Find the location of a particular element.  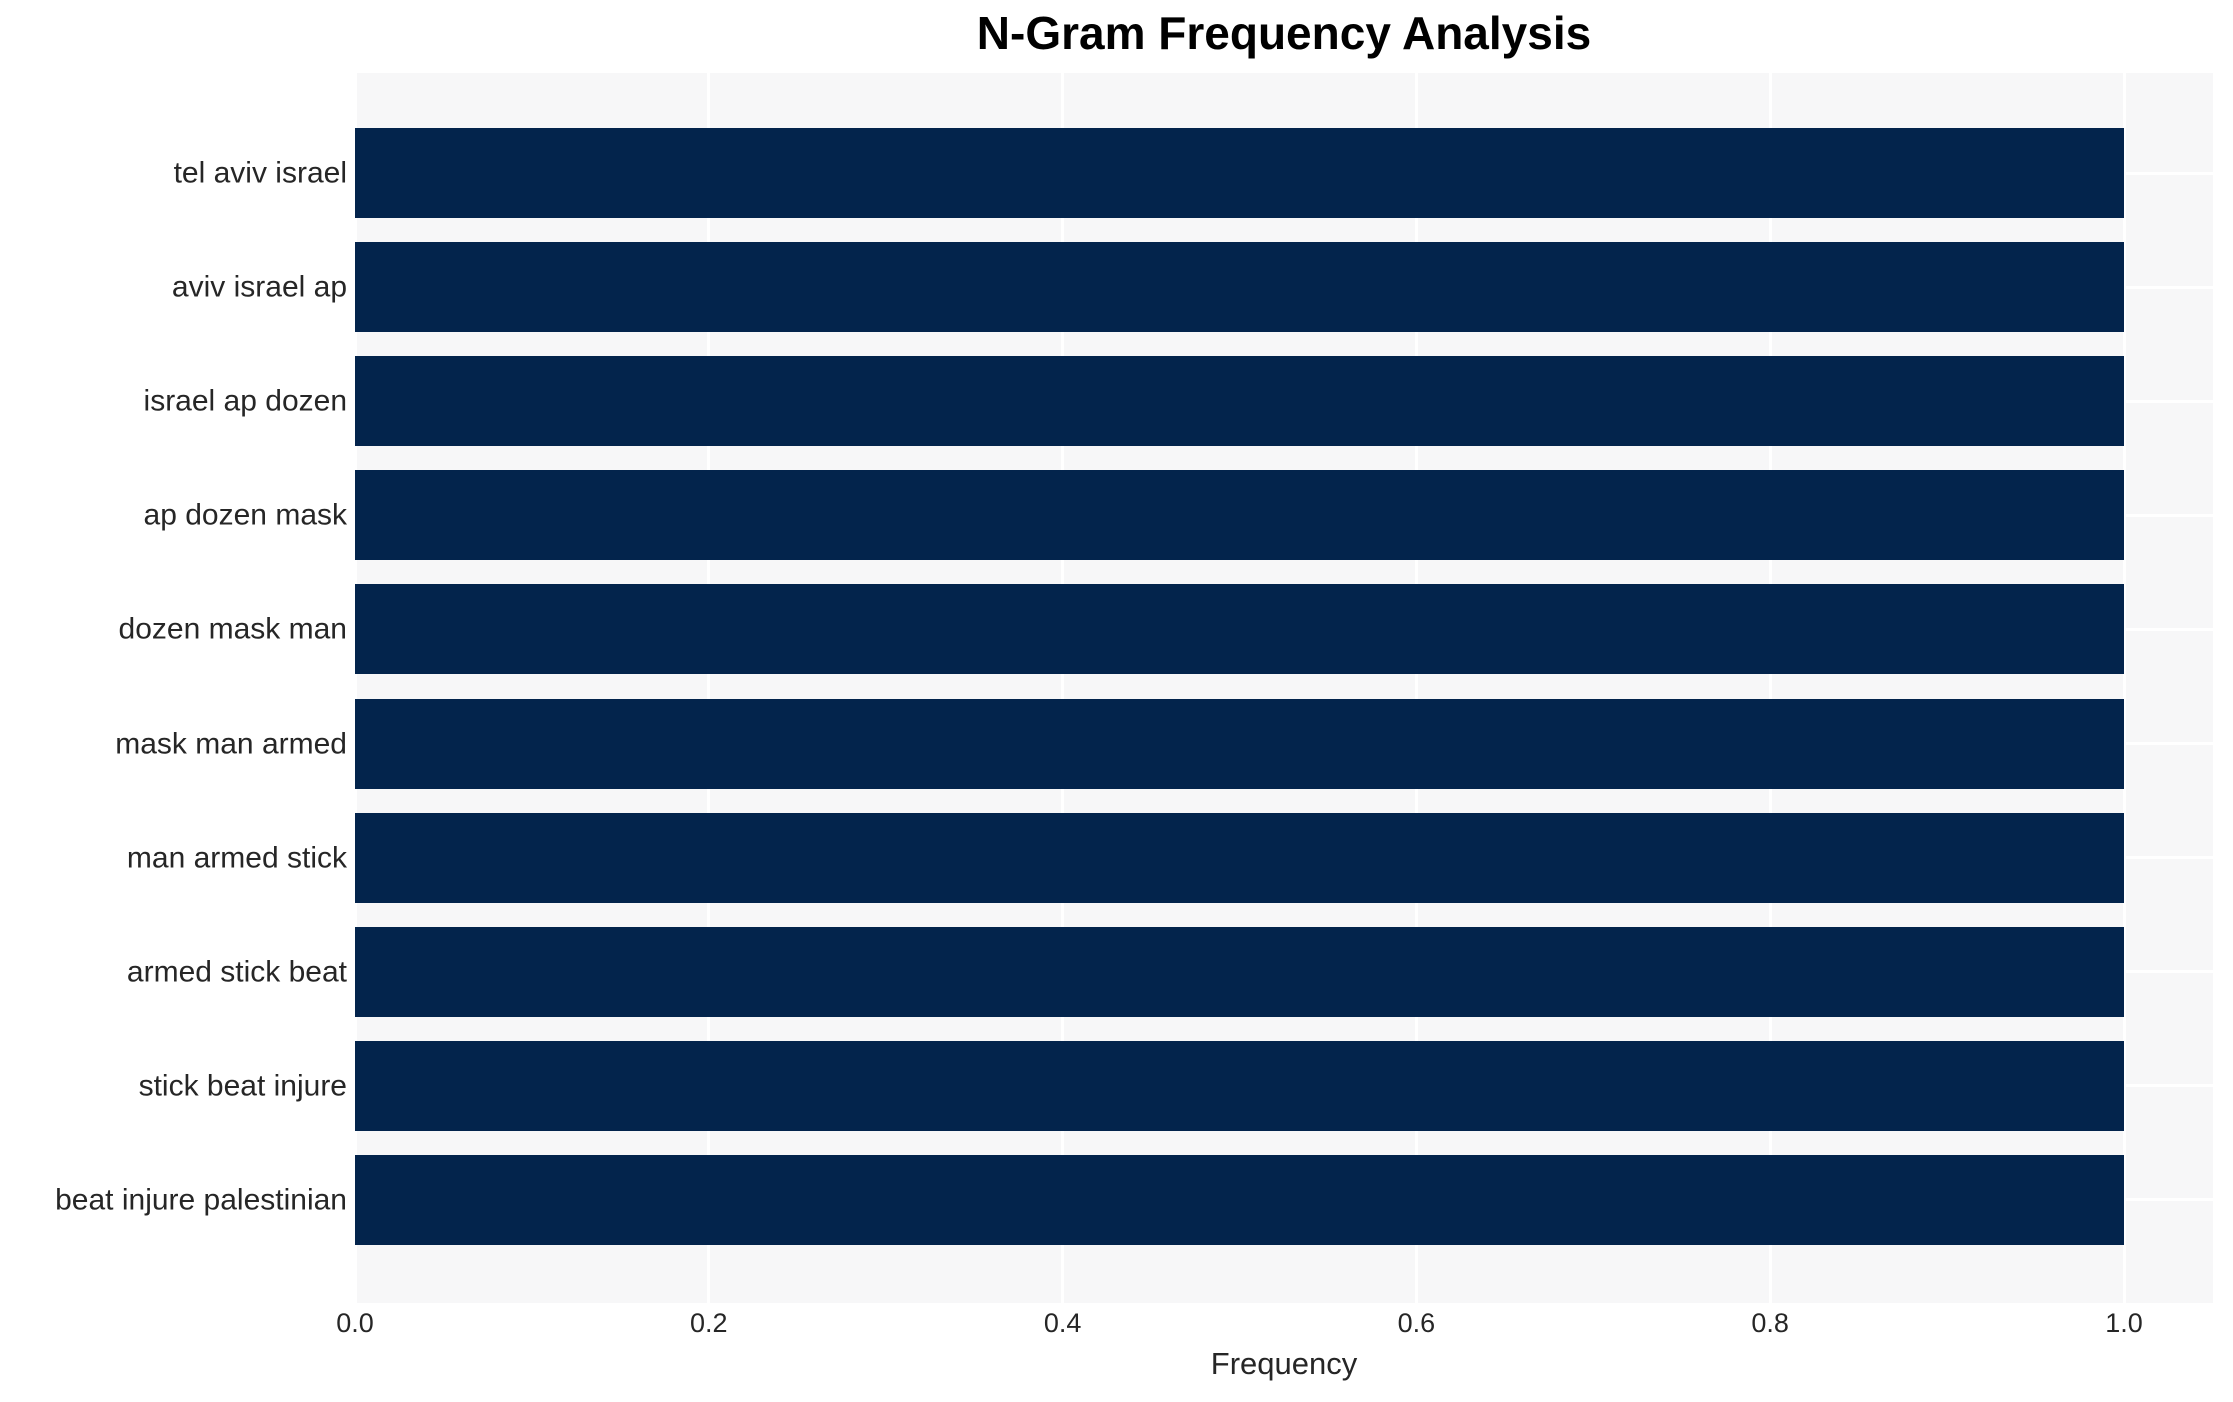

x-tick-label: 0.4 is located at coordinates (1062, 1323).